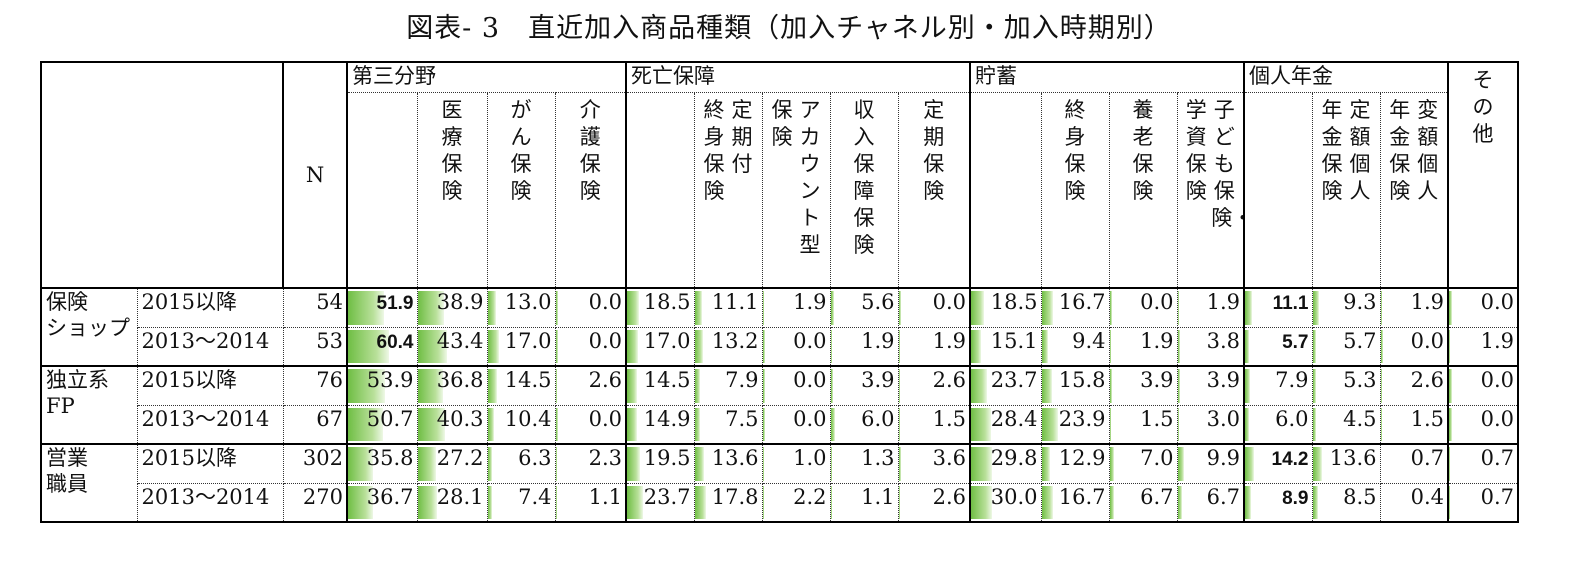 The image size is (1578, 562). What do you see at coordinates (798, 77) in the screenshot?
I see `group-header-death-protection: 死亡保障` at bounding box center [798, 77].